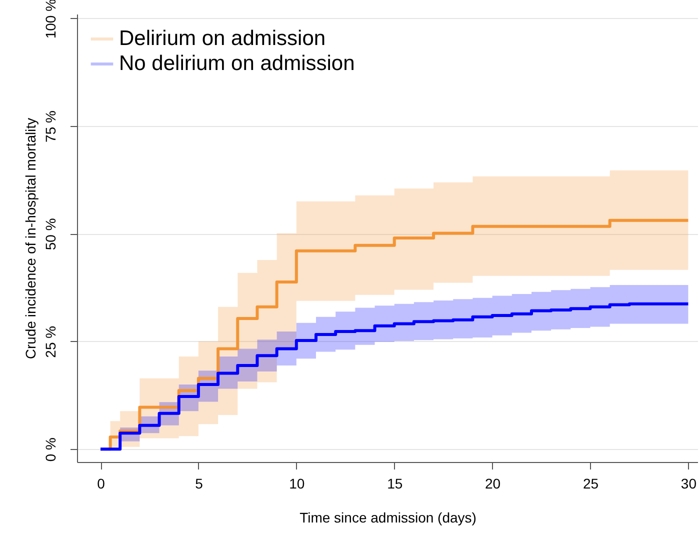 The width and height of the screenshot is (699, 538). Describe the element at coordinates (237, 63) in the screenshot. I see `legend-label: No delirium on admission` at that location.